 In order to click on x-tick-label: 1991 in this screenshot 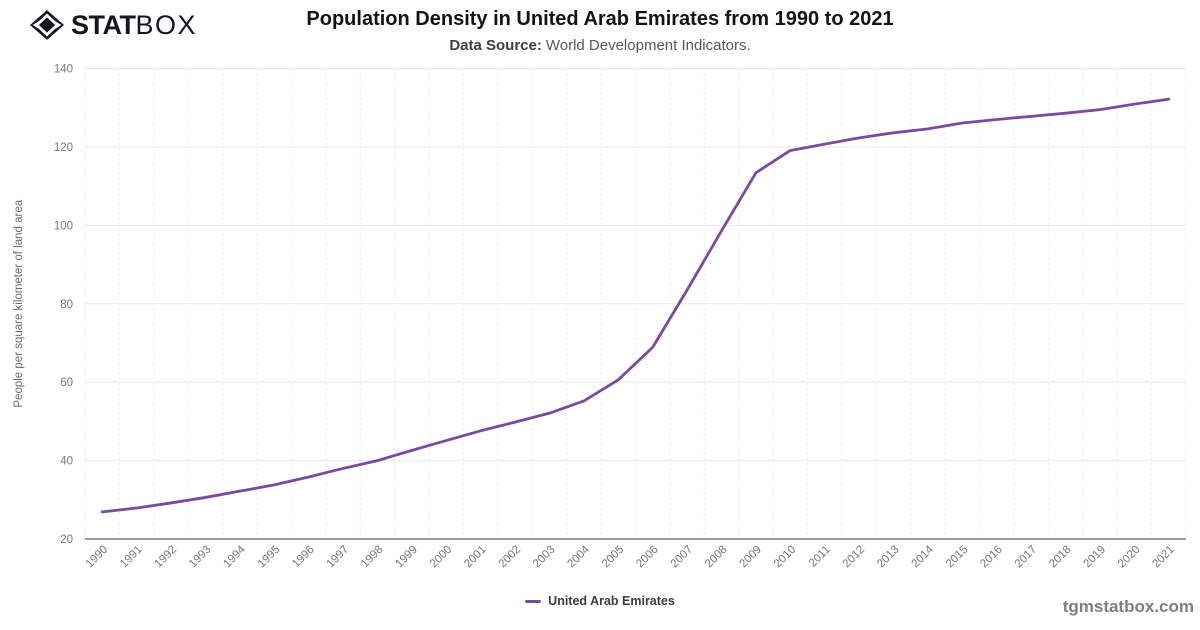, I will do `click(131, 557)`.